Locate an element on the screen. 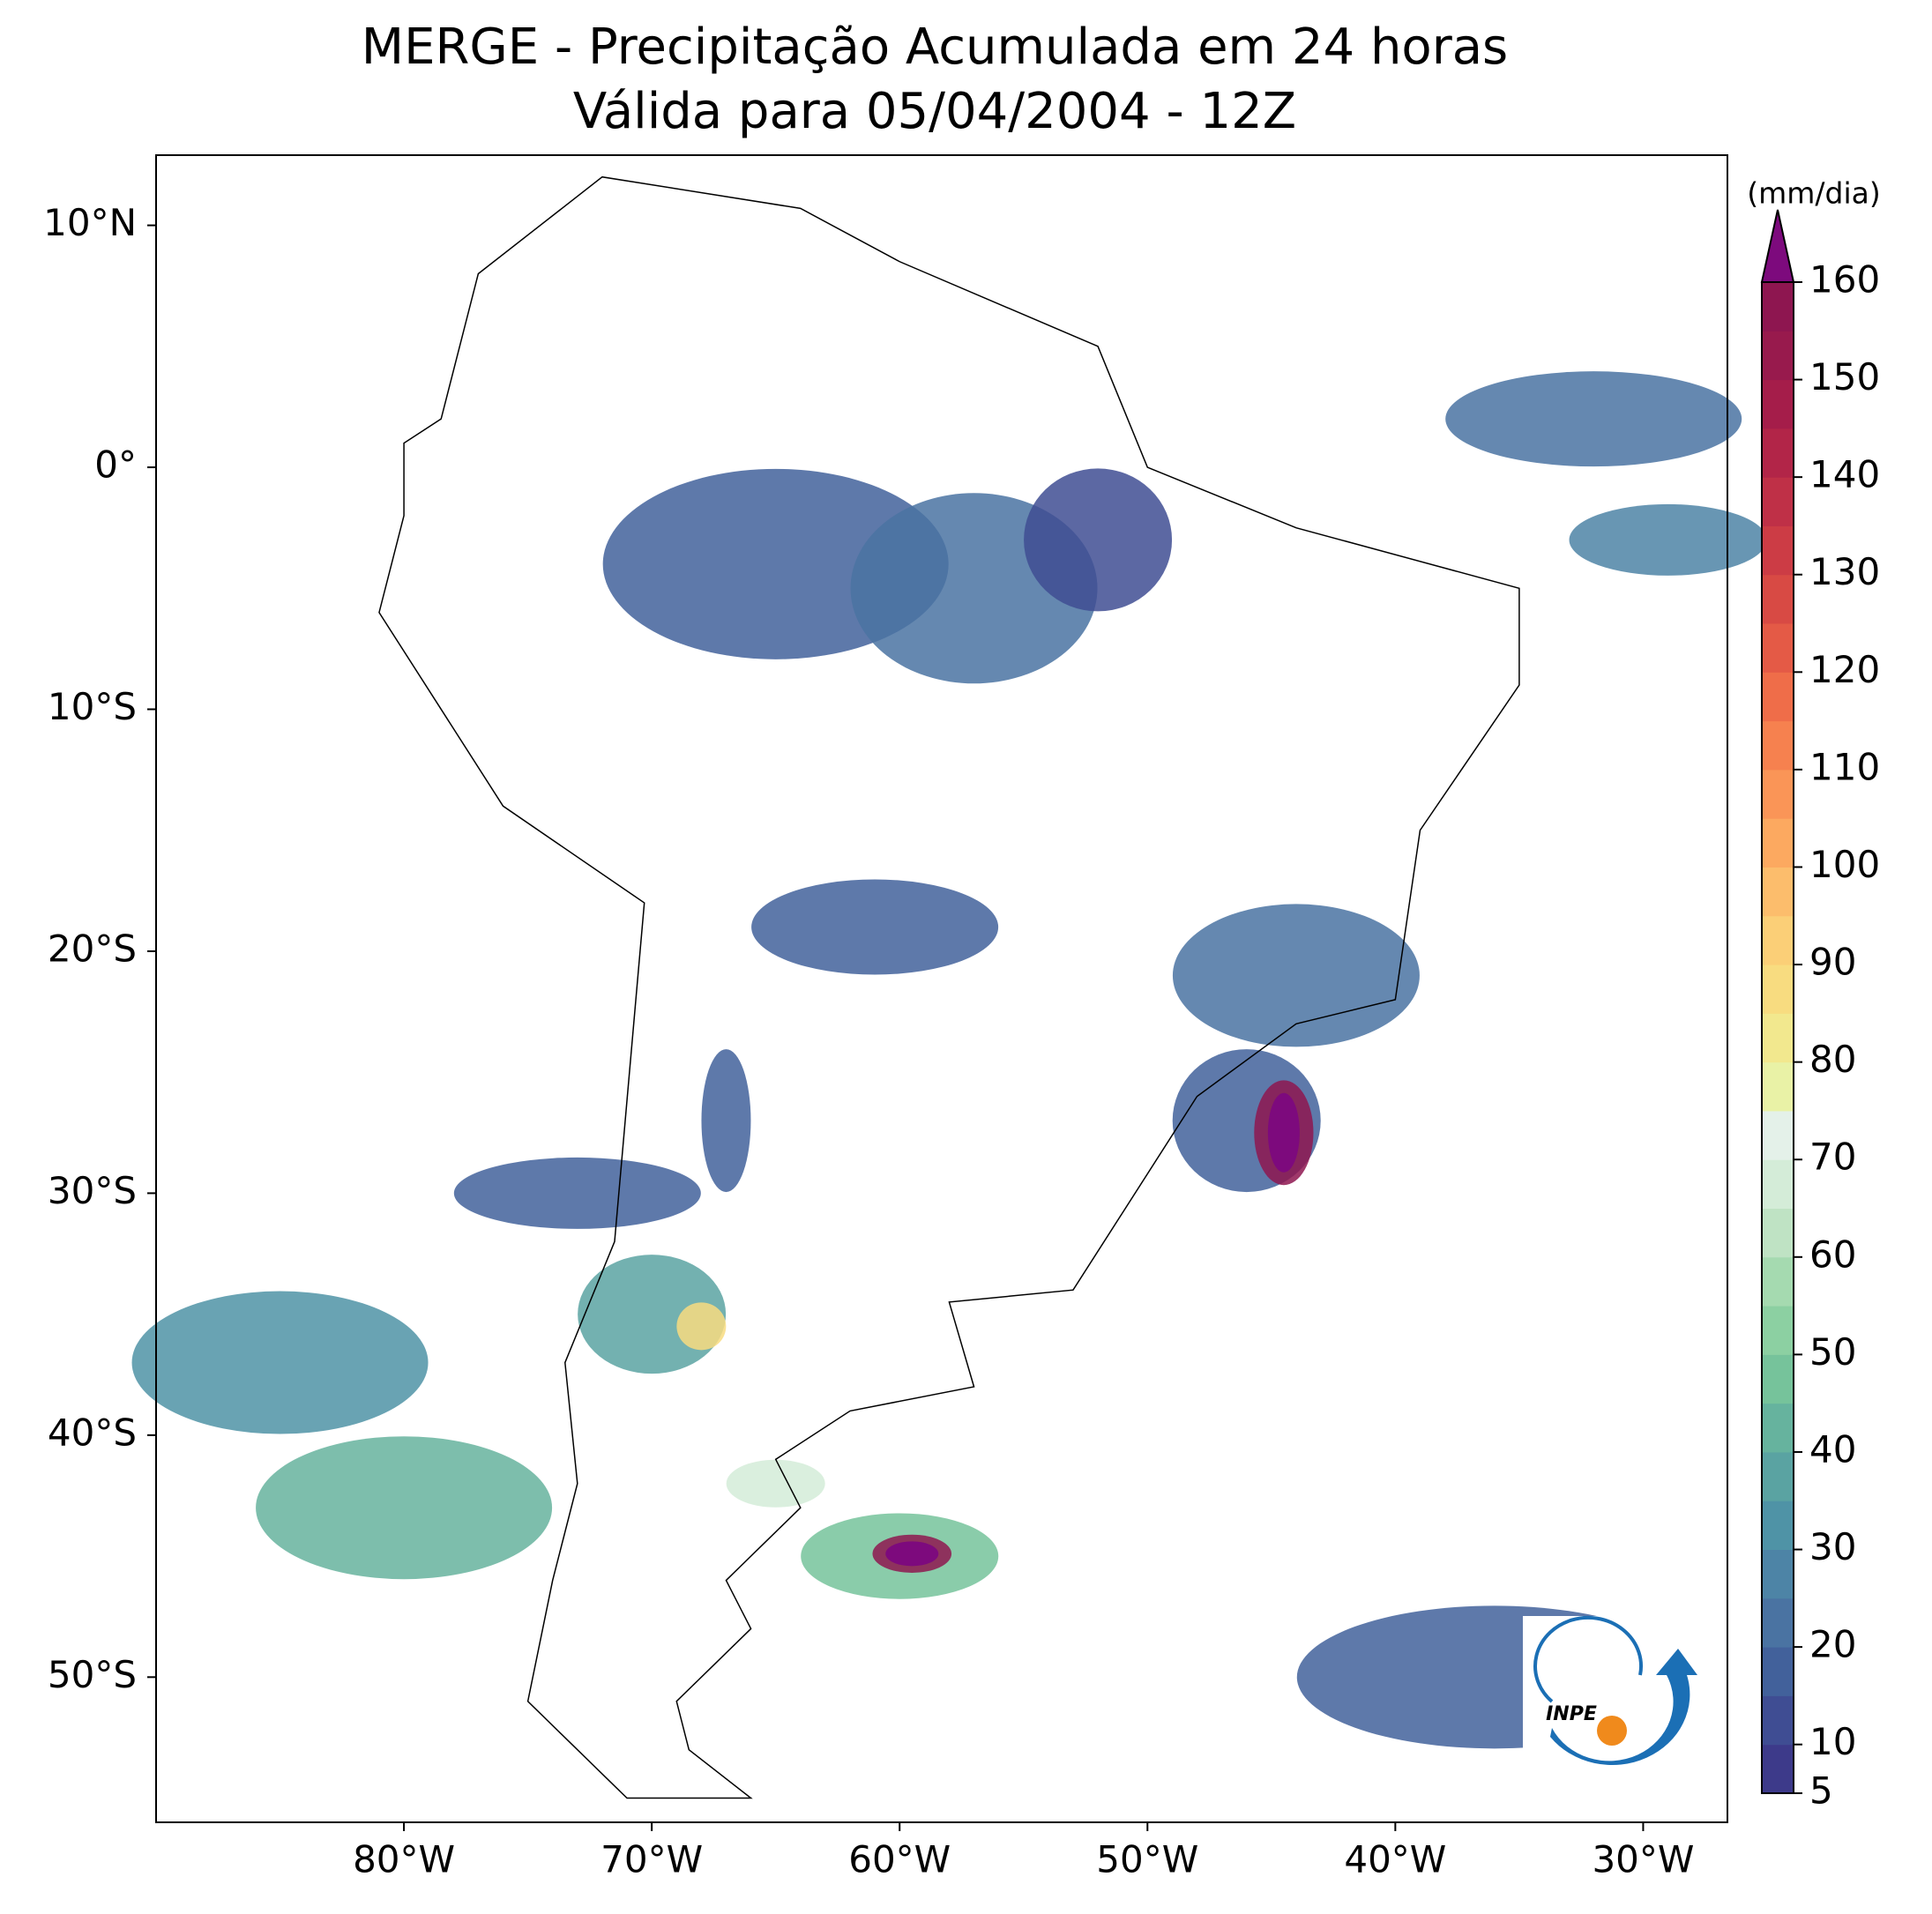  y-tick-label: 30°S is located at coordinates (92, 1190).